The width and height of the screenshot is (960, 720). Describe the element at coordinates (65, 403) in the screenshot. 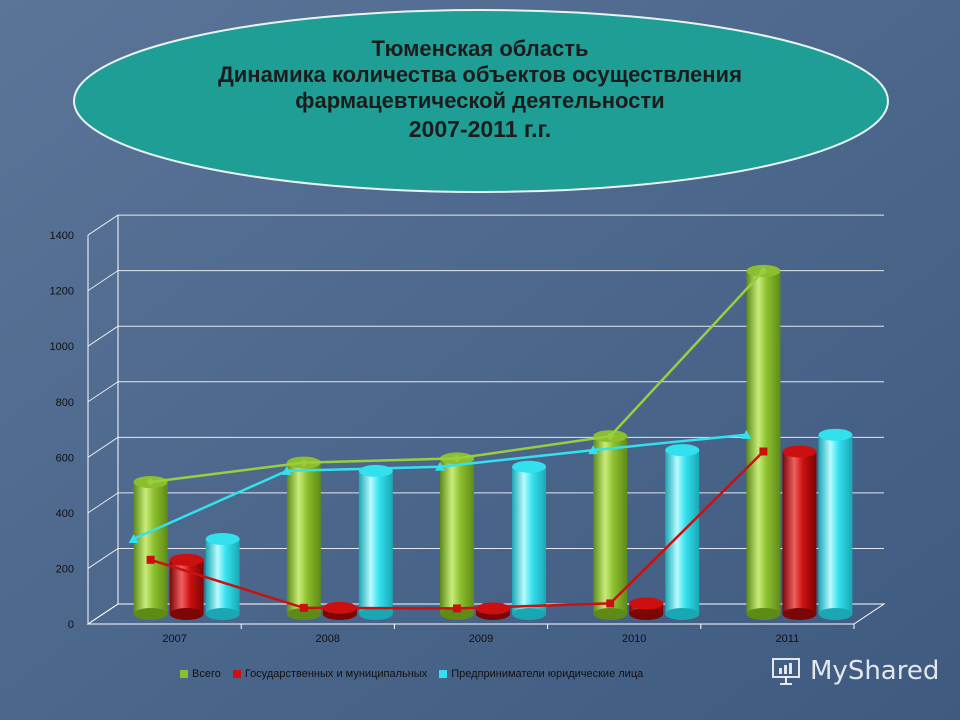

I see `y-tick-label: 800` at that location.